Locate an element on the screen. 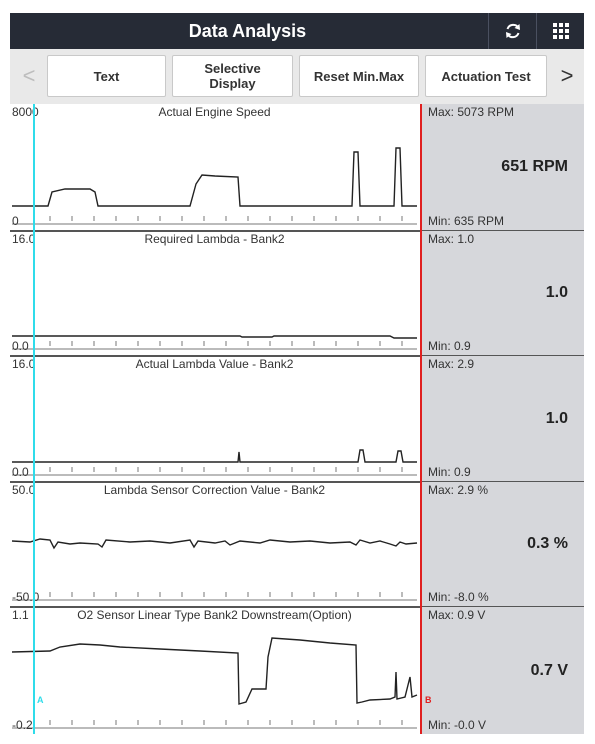 The height and width of the screenshot is (744, 595). engine-speed-trace is located at coordinates (214, 186).